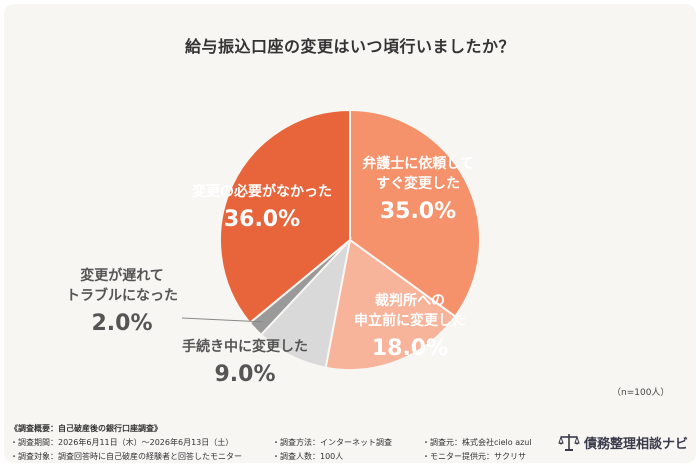 The height and width of the screenshot is (467, 700). I want to click on leader-line, so click(222, 320).